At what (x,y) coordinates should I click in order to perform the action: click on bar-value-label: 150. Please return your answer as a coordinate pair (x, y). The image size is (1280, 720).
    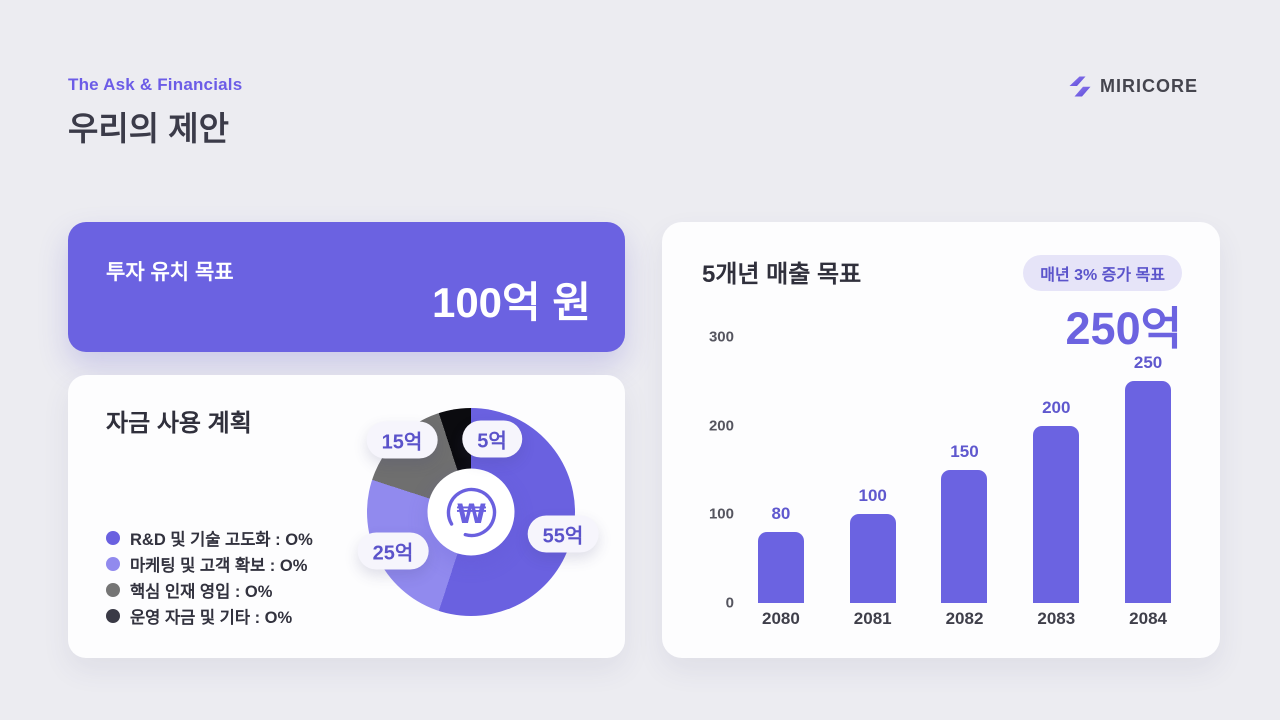
    Looking at the image, I should click on (964, 451).